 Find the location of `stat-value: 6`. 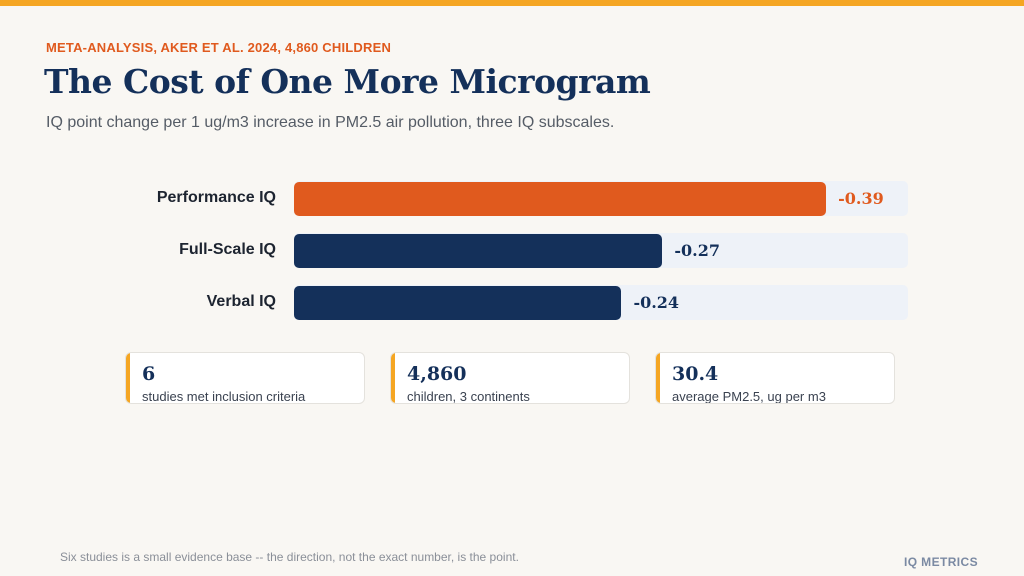

stat-value: 6 is located at coordinates (149, 374).